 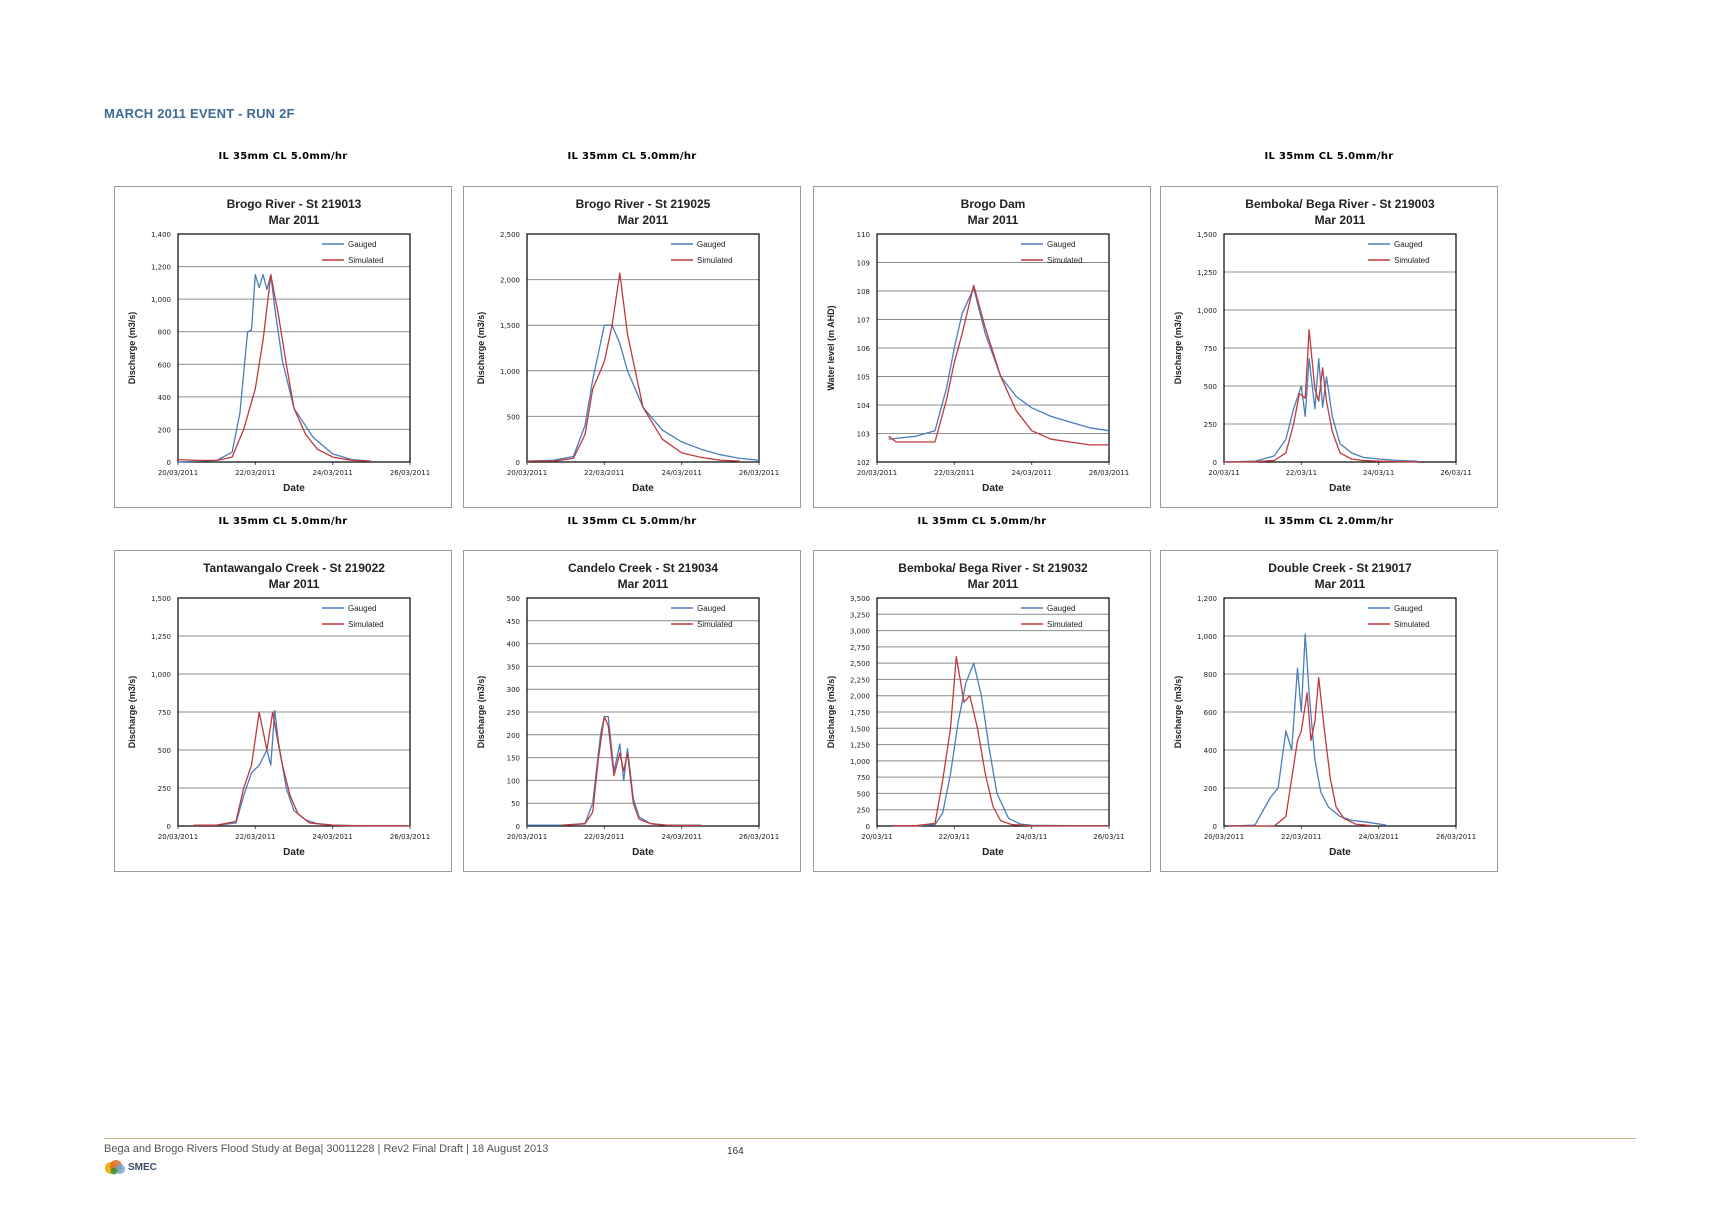 What do you see at coordinates (1340, 204) in the screenshot?
I see `chart-title: Bemboka/ Bega River - St 219003` at bounding box center [1340, 204].